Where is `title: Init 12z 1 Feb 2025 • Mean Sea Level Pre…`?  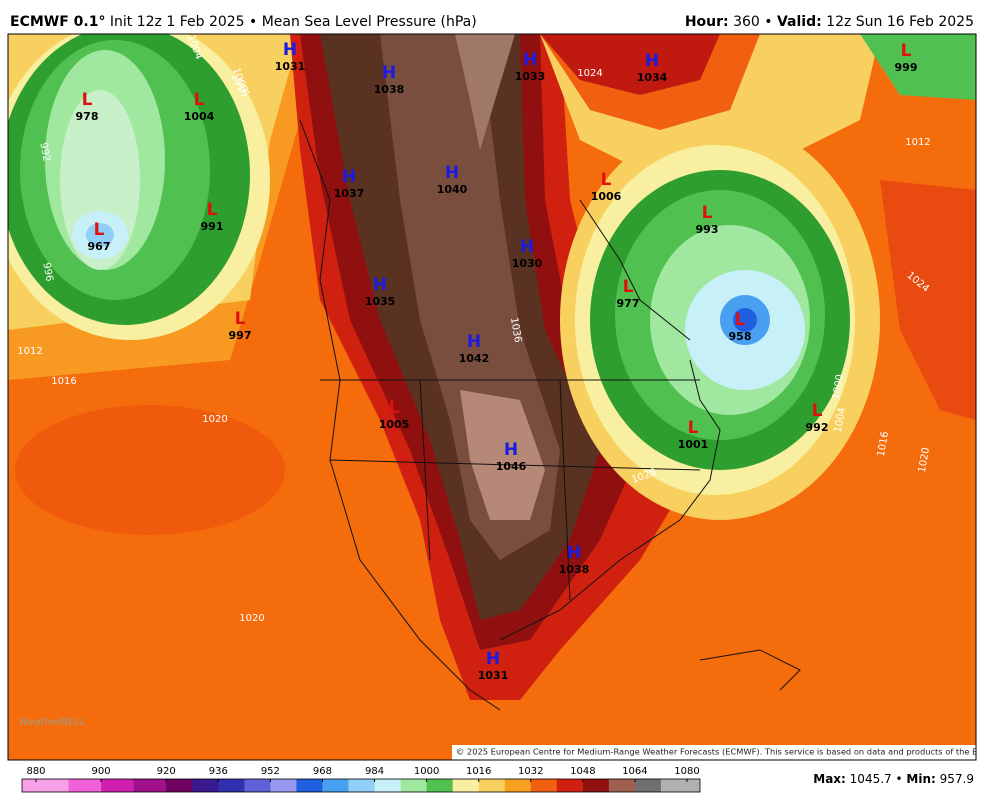 title: Init 12z 1 Feb 2025 • Mean Sea Level Pre… is located at coordinates (293, 22).